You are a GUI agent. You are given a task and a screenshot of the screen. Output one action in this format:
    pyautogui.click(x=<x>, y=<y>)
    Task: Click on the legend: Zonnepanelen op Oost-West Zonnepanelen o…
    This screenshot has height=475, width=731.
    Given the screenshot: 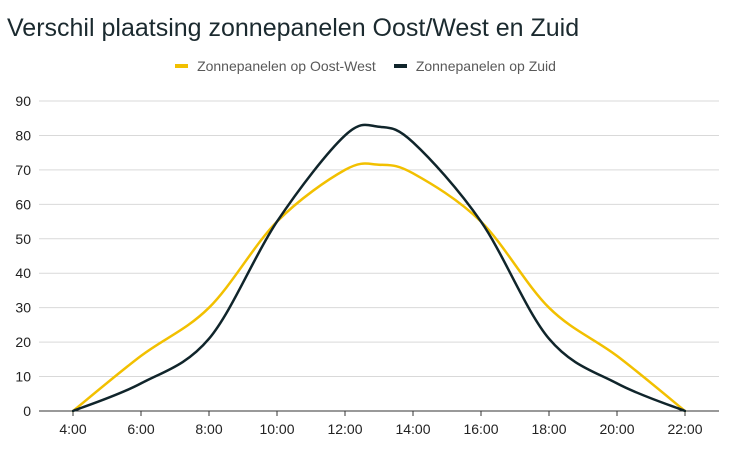 What is the action you would take?
    pyautogui.click(x=365, y=66)
    